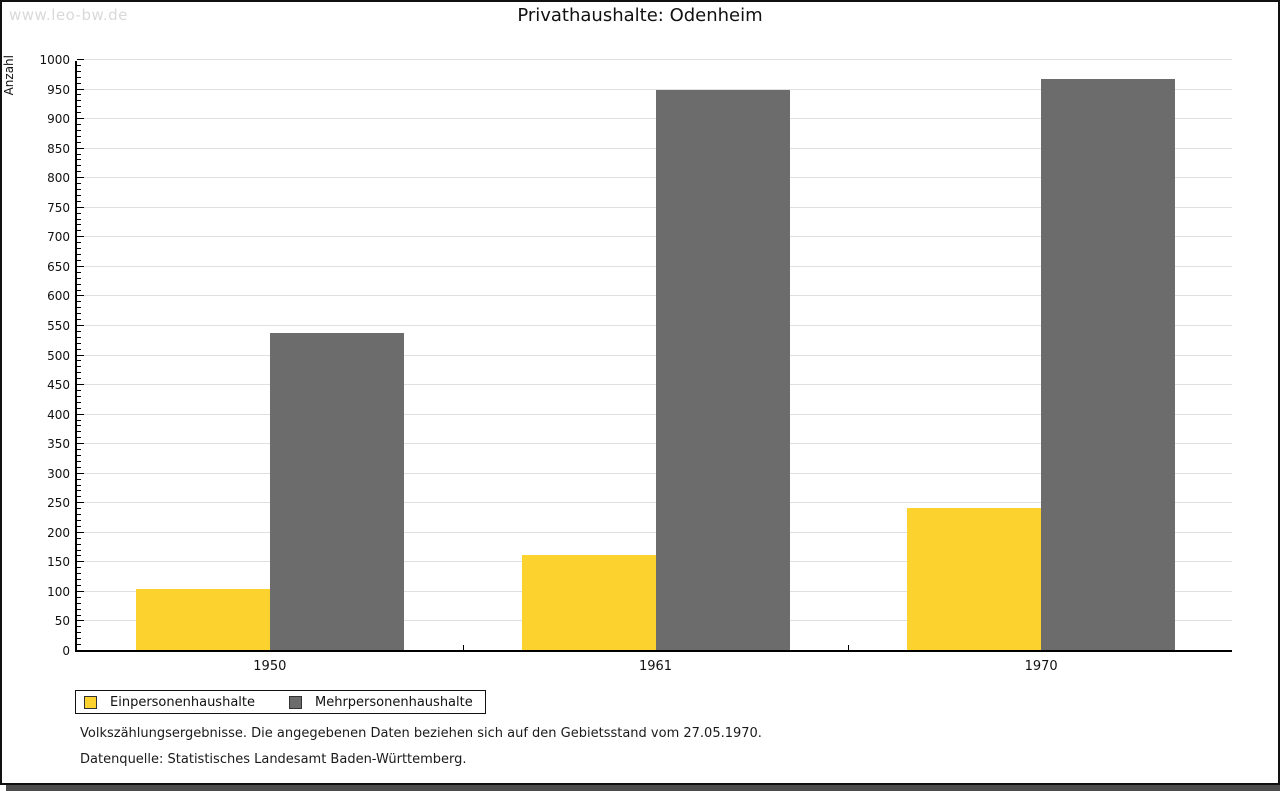 This screenshot has width=1280, height=791. What do you see at coordinates (202, 619) in the screenshot?
I see `bar-einpersonenhaushalte-1950` at bounding box center [202, 619].